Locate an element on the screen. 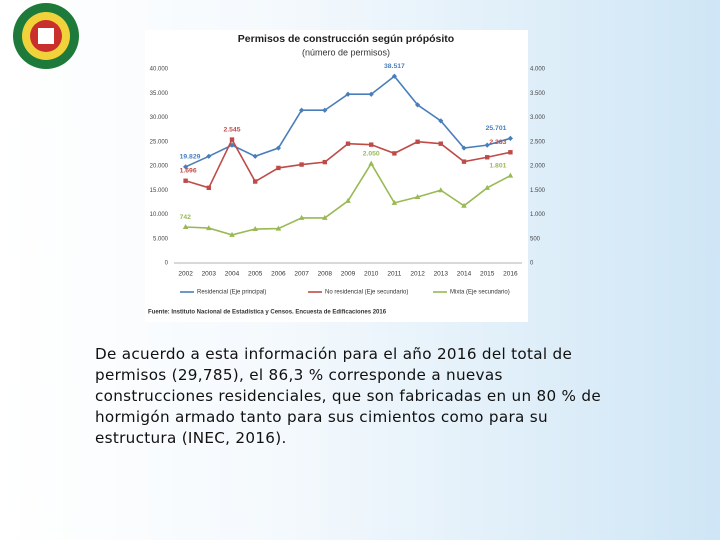  y-tick-label: 40.000 is located at coordinates (159, 70).